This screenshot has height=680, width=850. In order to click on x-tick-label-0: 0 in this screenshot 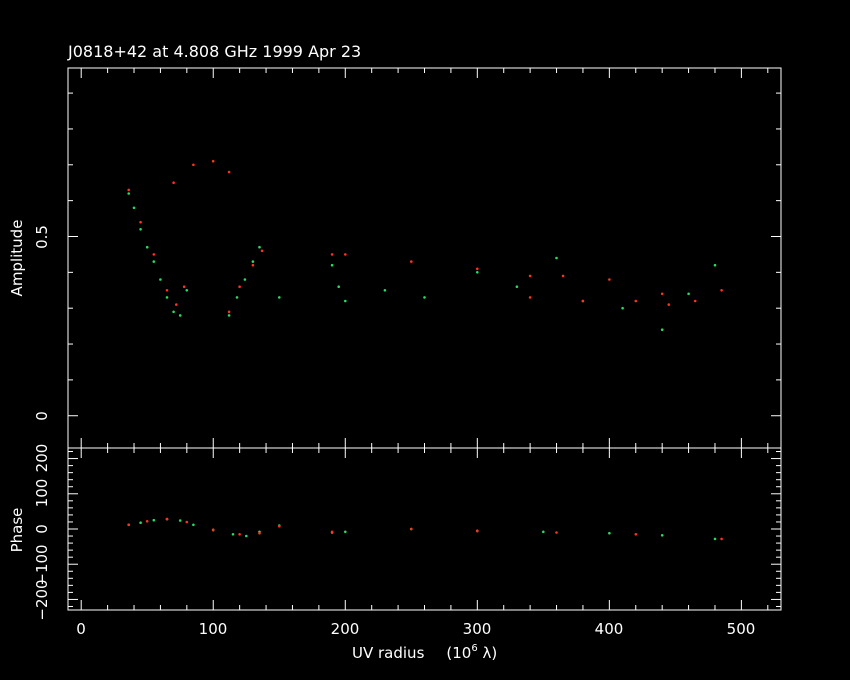, I will do `click(81, 629)`.